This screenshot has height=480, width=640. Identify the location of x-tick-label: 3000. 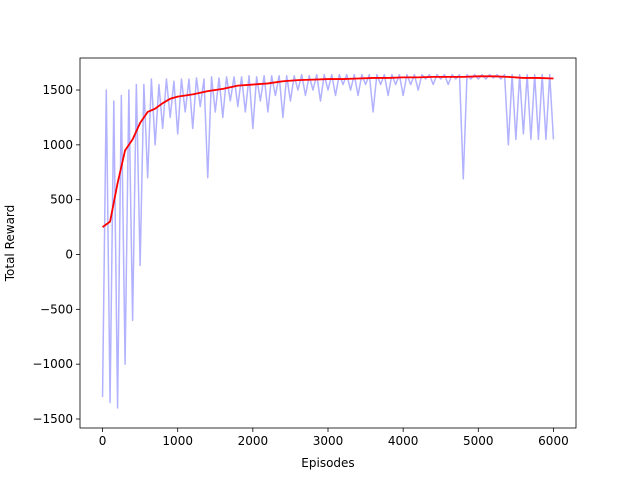
(328, 441).